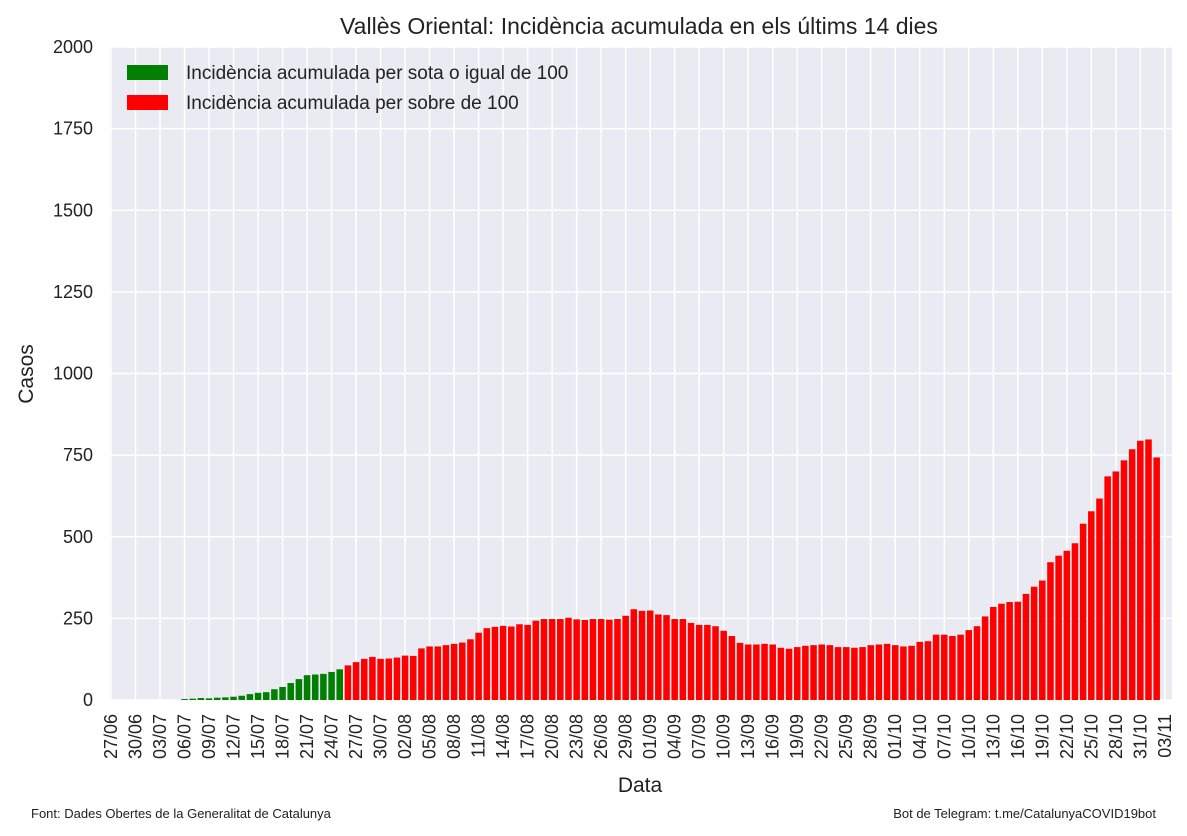  What do you see at coordinates (356, 736) in the screenshot?
I see `x-tick-label: 27/07` at bounding box center [356, 736].